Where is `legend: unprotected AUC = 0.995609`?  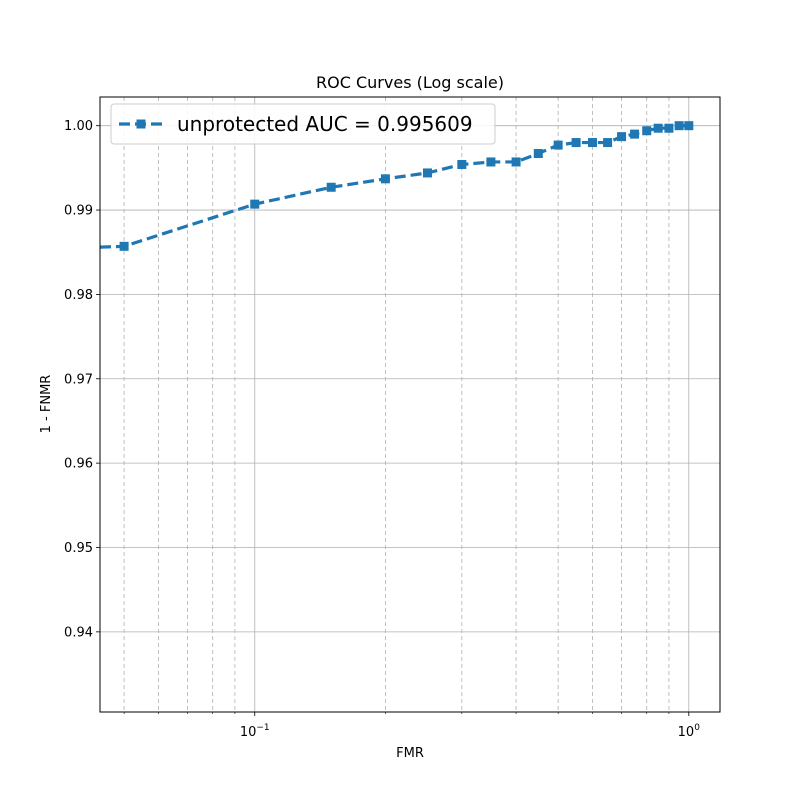 legend: unprotected AUC = 0.995609 is located at coordinates (303, 124).